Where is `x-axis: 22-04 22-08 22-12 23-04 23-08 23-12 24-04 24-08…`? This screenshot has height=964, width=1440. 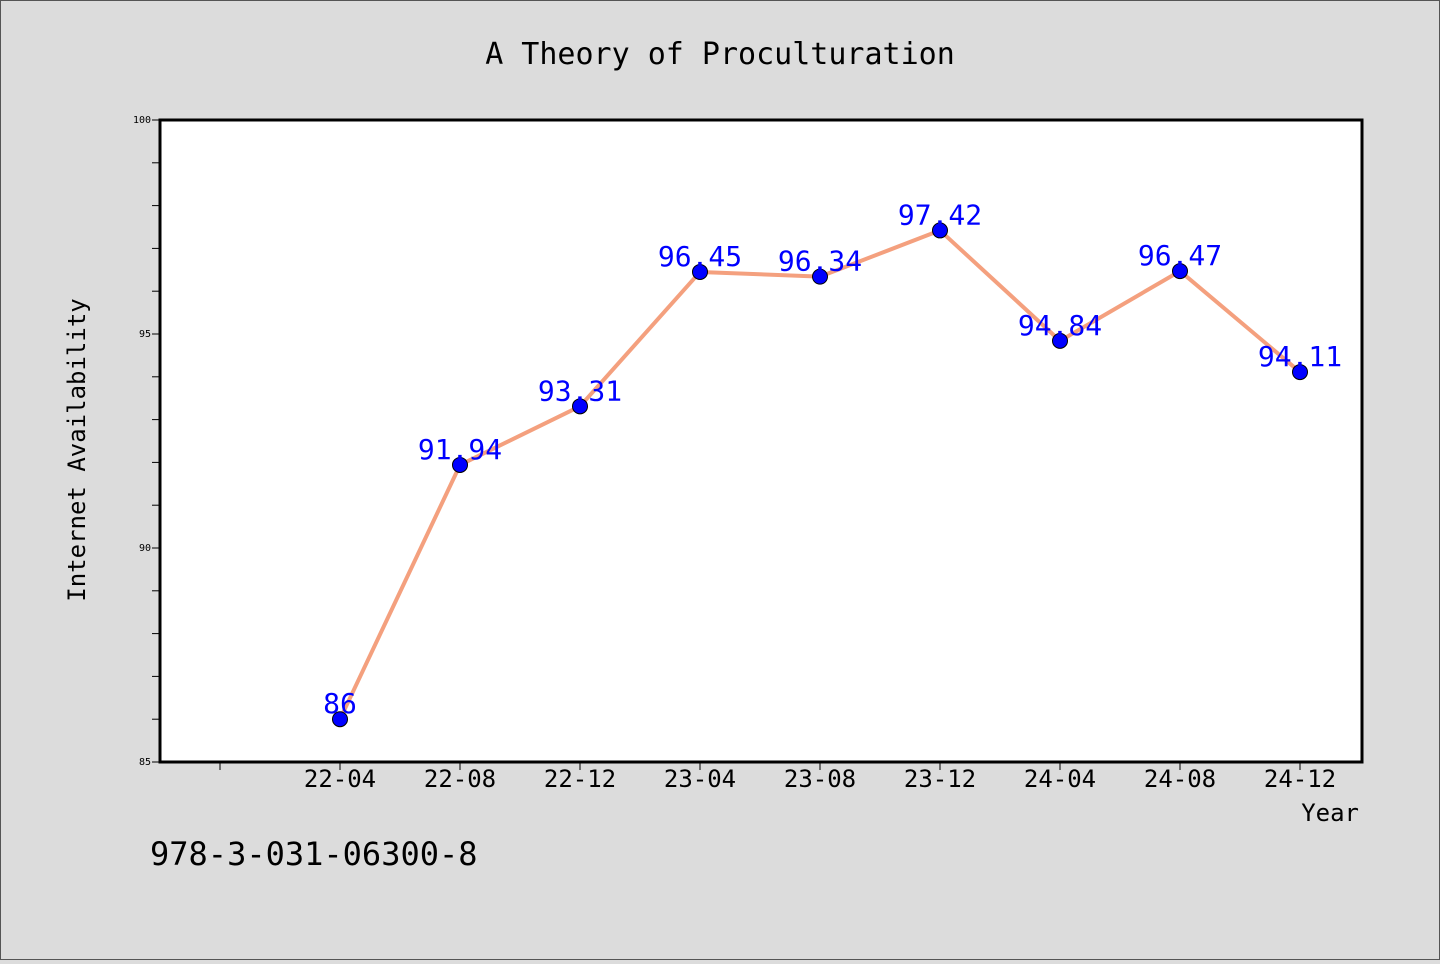 x-axis: 22-04 22-08 22-12 23-04 23-08 23-12 24-04 24-08… is located at coordinates (777, 777).